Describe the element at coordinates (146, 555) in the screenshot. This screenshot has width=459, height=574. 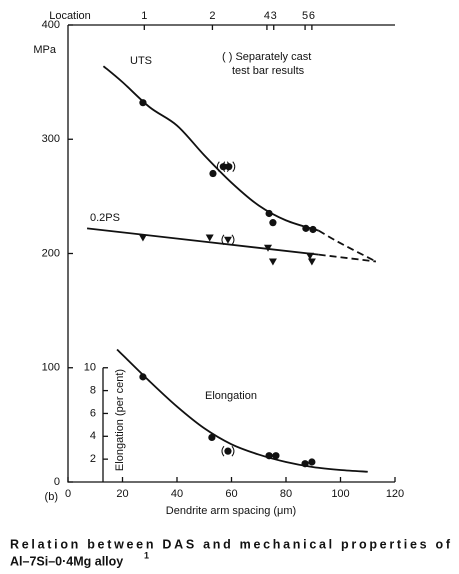
I see `caption-superscript: 1` at that location.